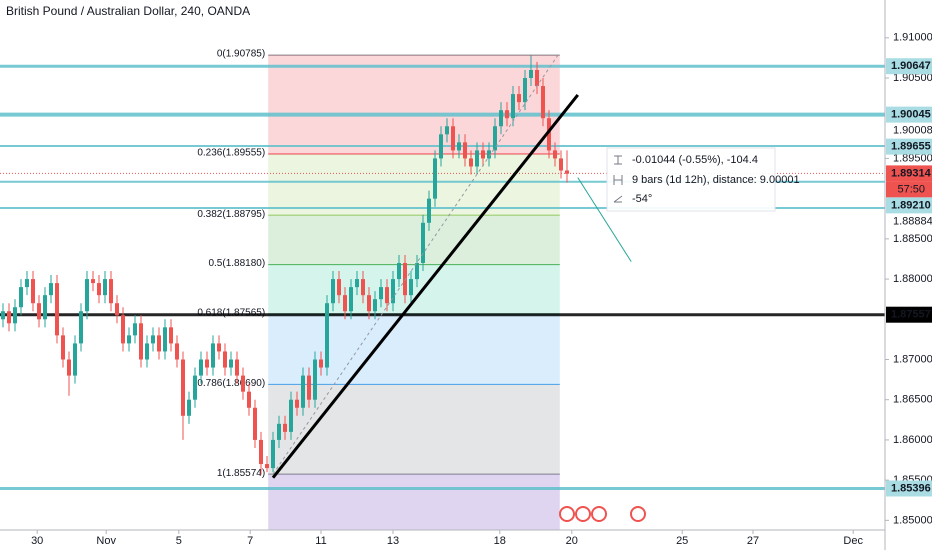  I want to click on x-tick-label: Nov, so click(106, 541).